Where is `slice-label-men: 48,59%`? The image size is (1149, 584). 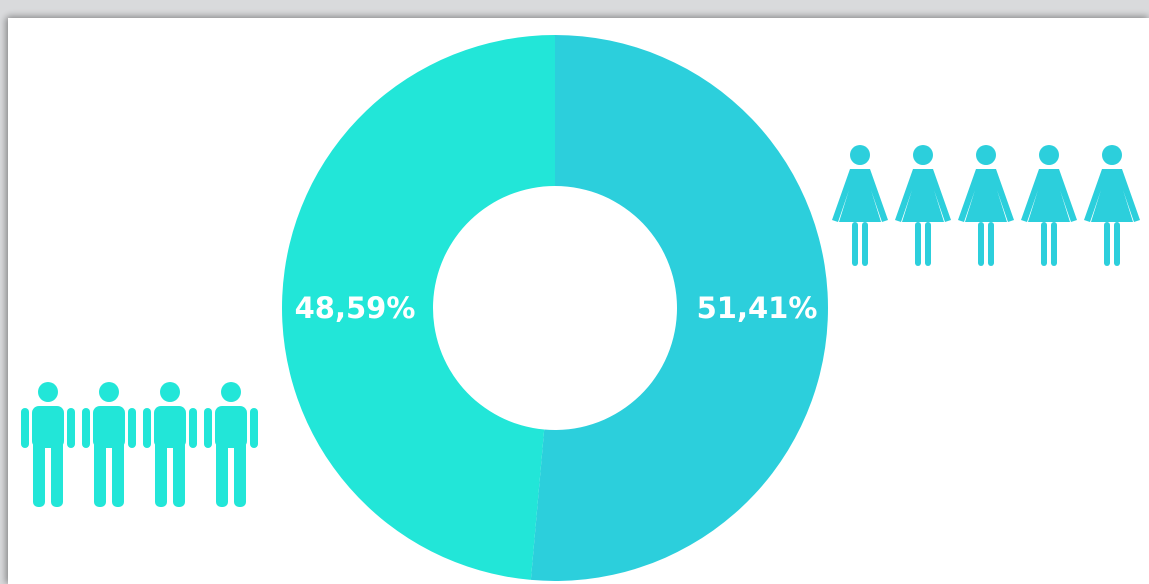
slice-label-men: 48,59% is located at coordinates (355, 308).